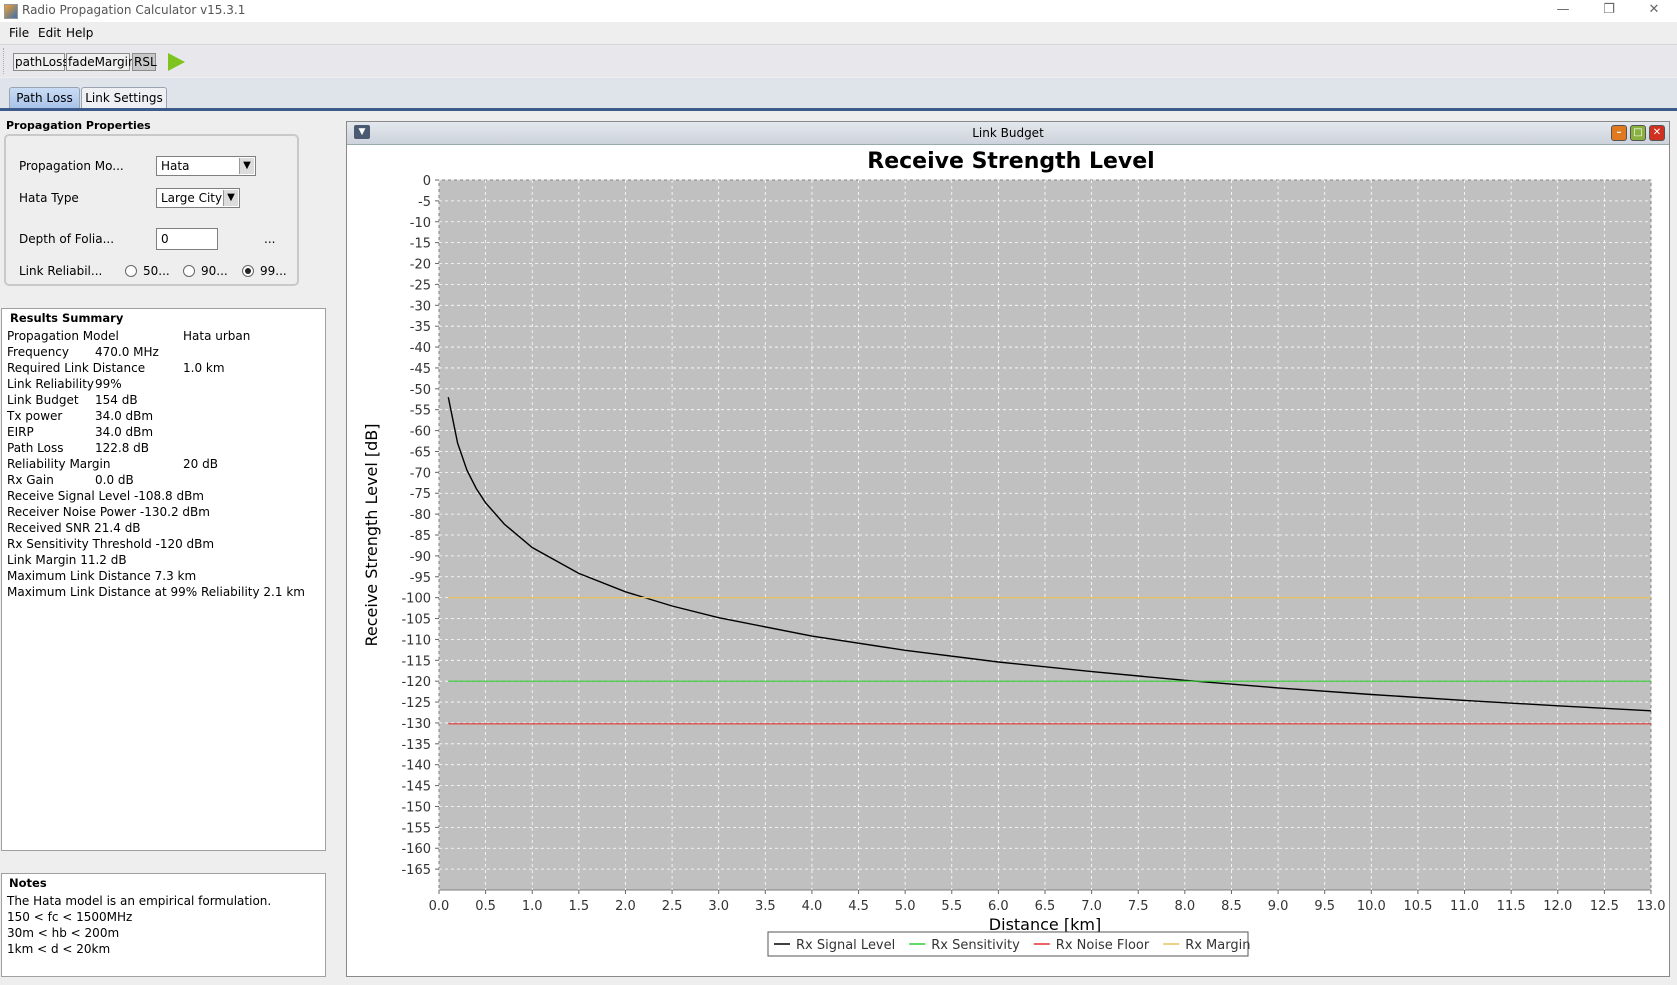 The height and width of the screenshot is (985, 1677). I want to click on y-tick-label: -165, so click(416, 870).